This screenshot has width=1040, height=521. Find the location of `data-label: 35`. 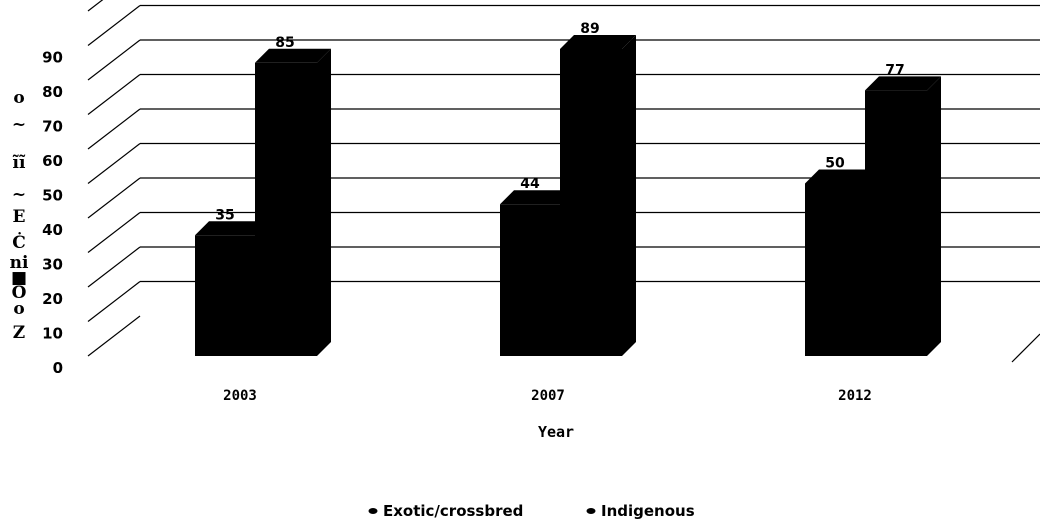

data-label: 35 is located at coordinates (224, 215).